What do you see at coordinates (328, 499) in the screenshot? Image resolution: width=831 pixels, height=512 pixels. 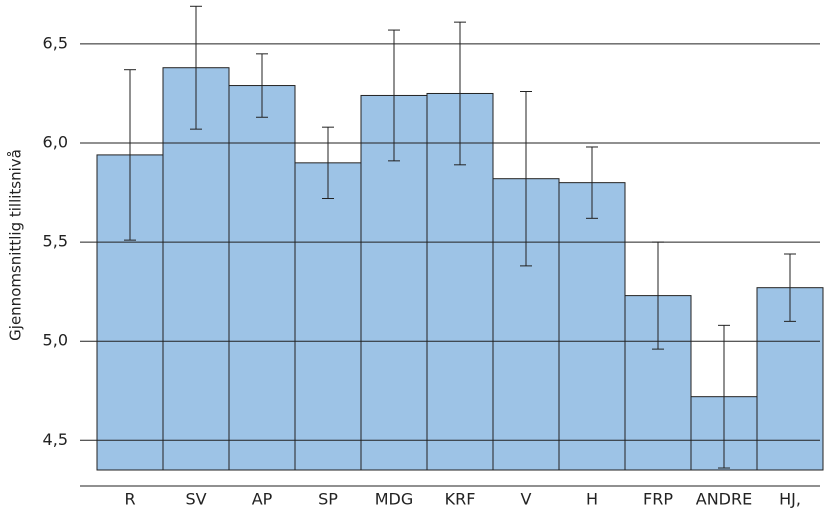 I see `x-tick-label: SP` at bounding box center [328, 499].